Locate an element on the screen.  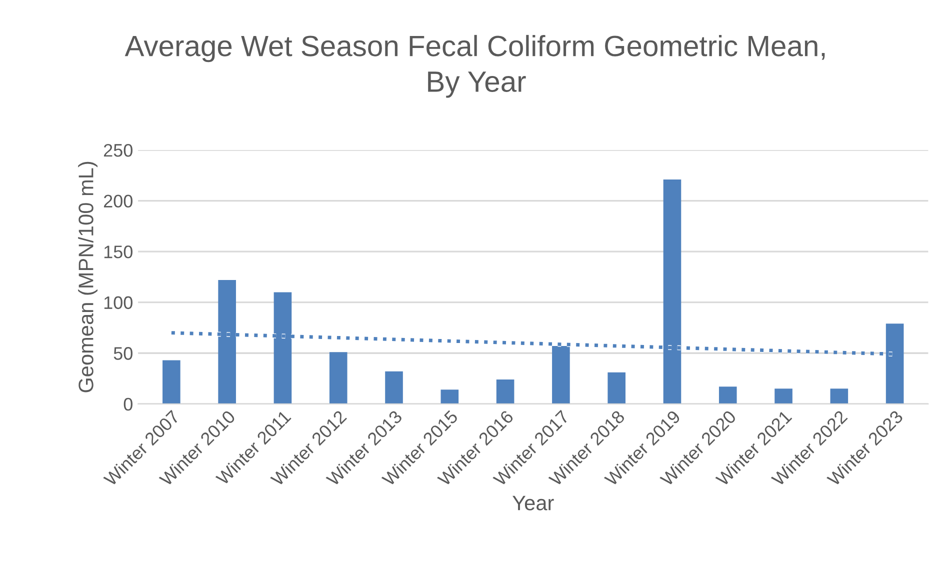
y-axis-title: Geomean (MPN/100 mL) is located at coordinates (88, 277).